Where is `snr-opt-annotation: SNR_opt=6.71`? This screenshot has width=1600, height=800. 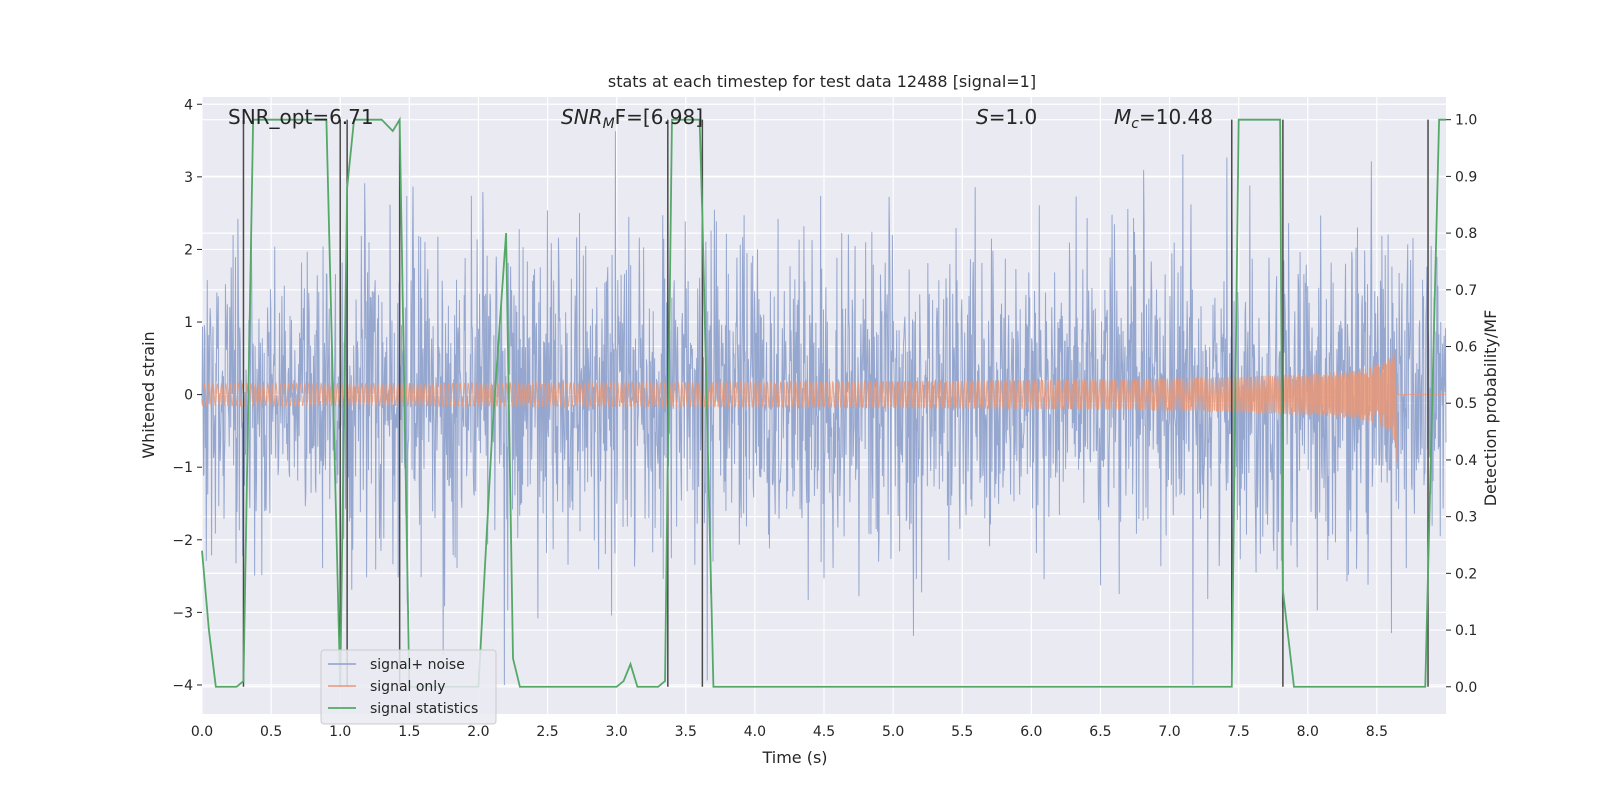 snr-opt-annotation: SNR_opt=6.71 is located at coordinates (301, 117).